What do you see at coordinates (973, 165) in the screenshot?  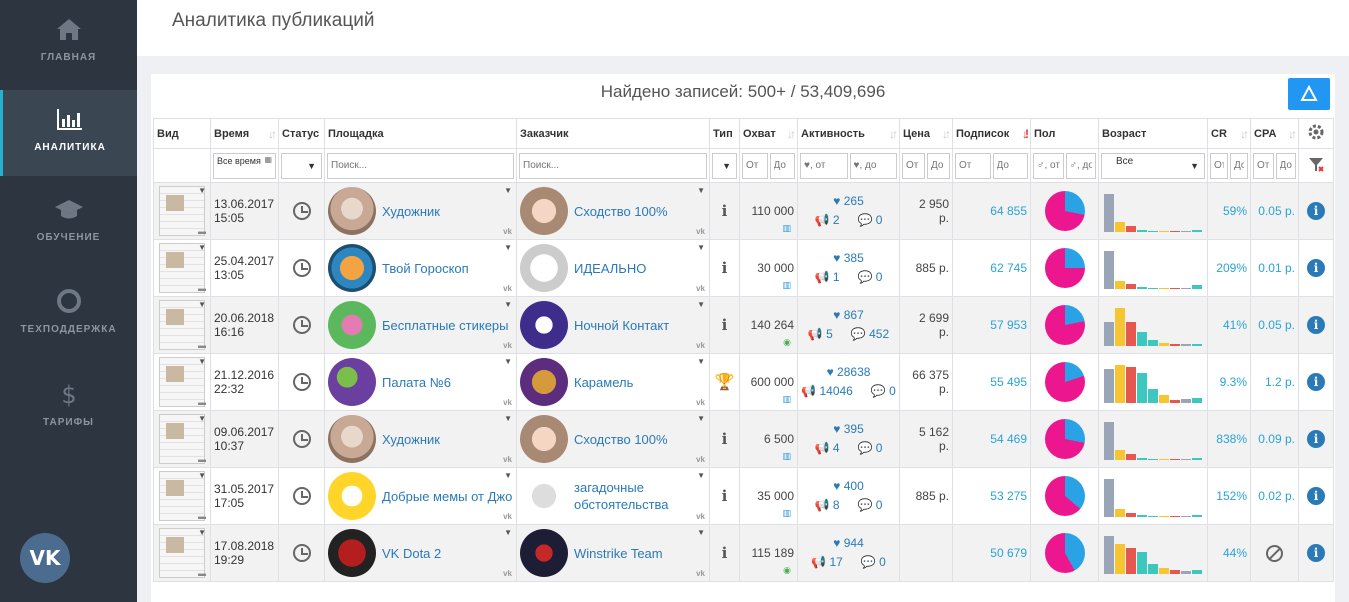 I see `subs-from-input` at bounding box center [973, 165].